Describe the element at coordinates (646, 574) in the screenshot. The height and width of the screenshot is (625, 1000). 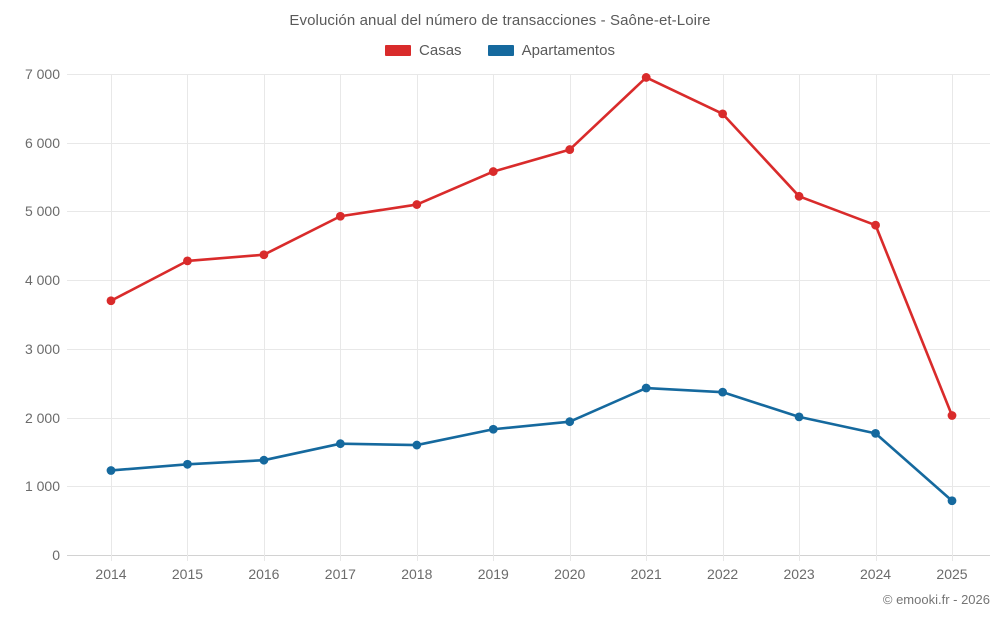
I see `x-axis-tick-label: 2021` at that location.